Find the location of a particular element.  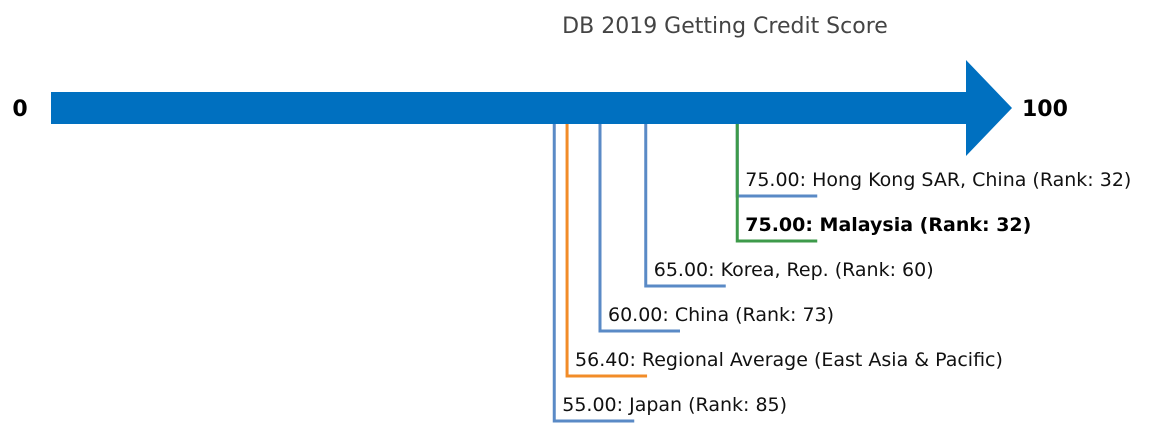

x-tick-label: 0 is located at coordinates (19, 109).